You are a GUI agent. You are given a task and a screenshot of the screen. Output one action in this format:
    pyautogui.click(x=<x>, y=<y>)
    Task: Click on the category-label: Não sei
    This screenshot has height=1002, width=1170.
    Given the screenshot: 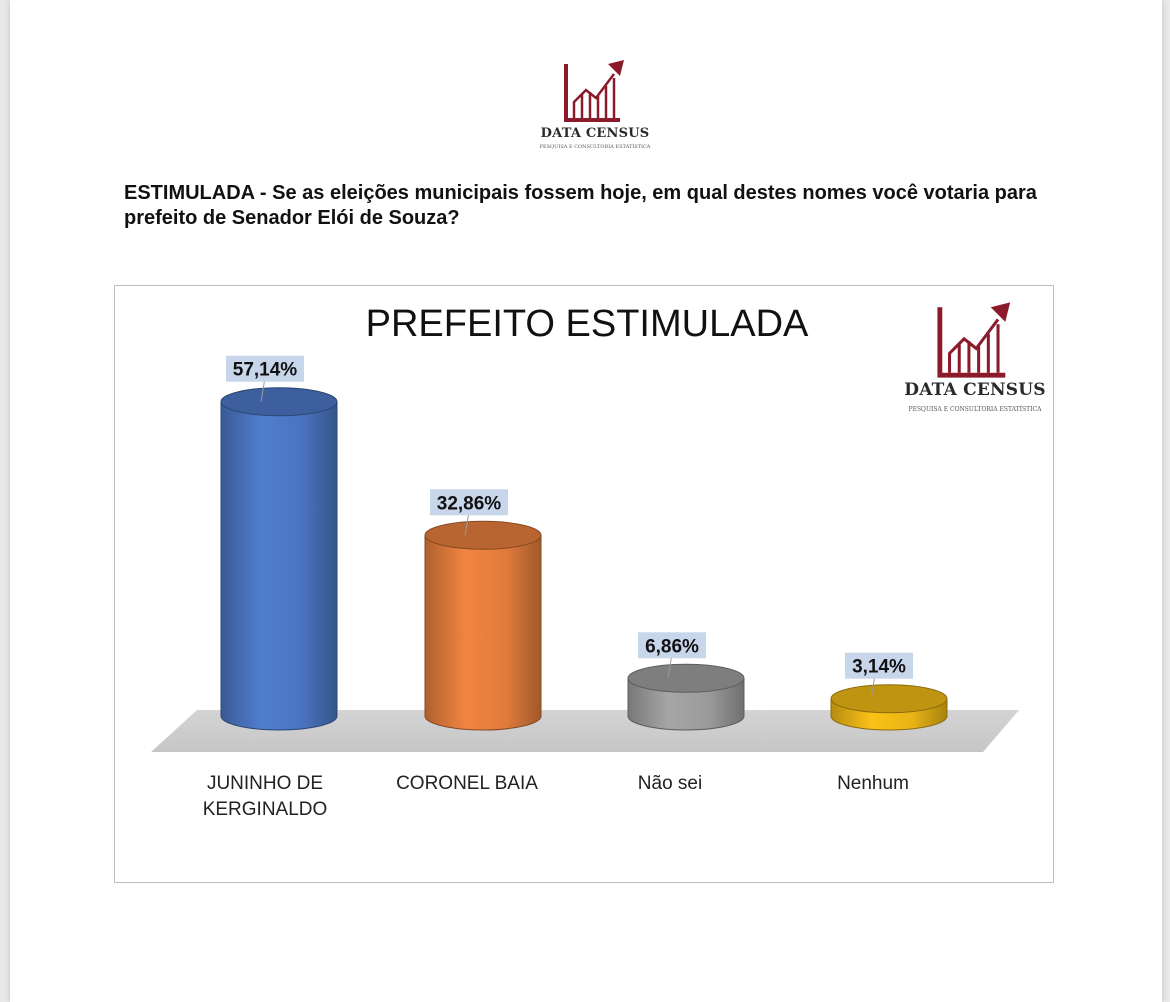 What is the action you would take?
    pyautogui.click(x=670, y=783)
    